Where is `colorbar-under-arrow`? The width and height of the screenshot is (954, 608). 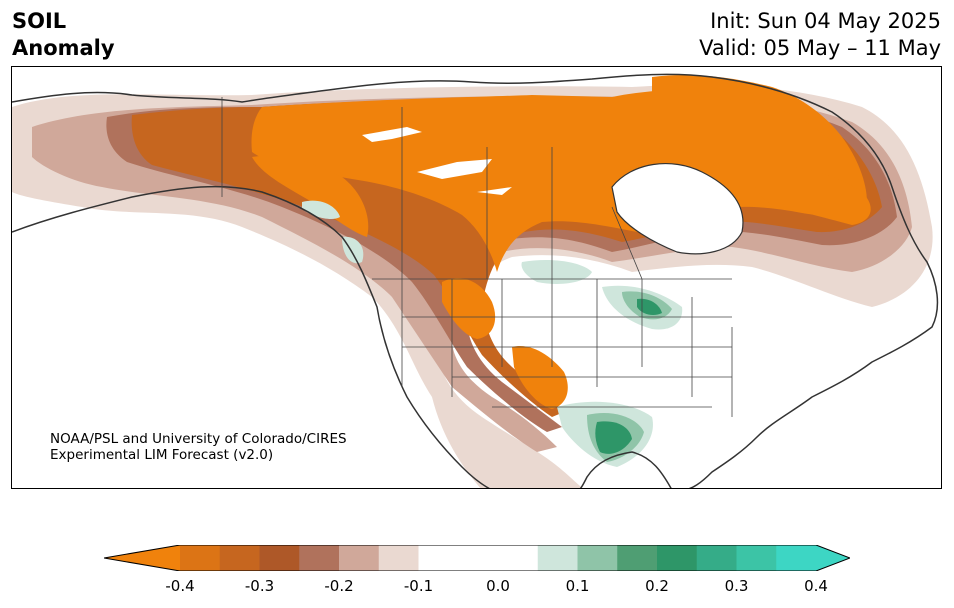 colorbar-under-arrow is located at coordinates (142, 558).